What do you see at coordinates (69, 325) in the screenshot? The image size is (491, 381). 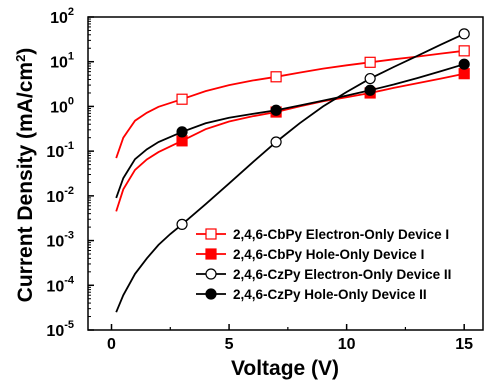 I see `y-tick-exponent: -5` at bounding box center [69, 325].